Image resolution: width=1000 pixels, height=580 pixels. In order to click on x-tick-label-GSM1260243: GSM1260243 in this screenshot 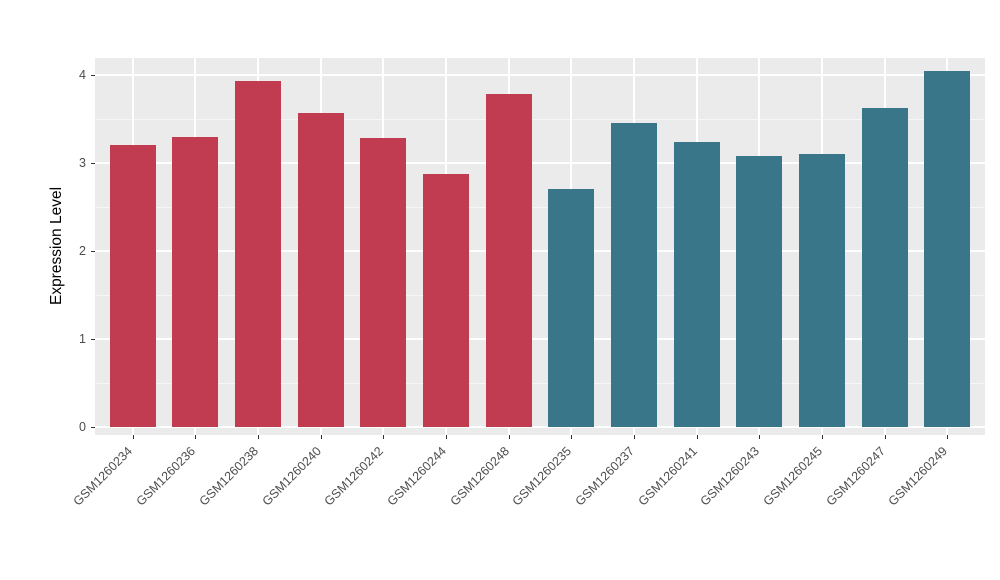, I will do `click(730, 476)`.